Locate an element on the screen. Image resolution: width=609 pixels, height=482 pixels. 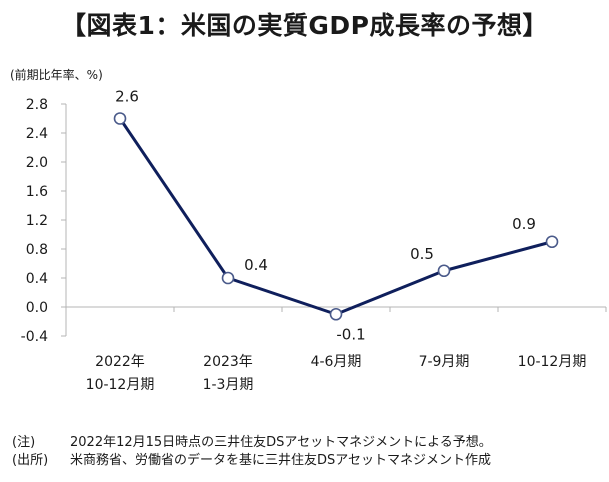
data-label: -0.1 is located at coordinates (350, 334).